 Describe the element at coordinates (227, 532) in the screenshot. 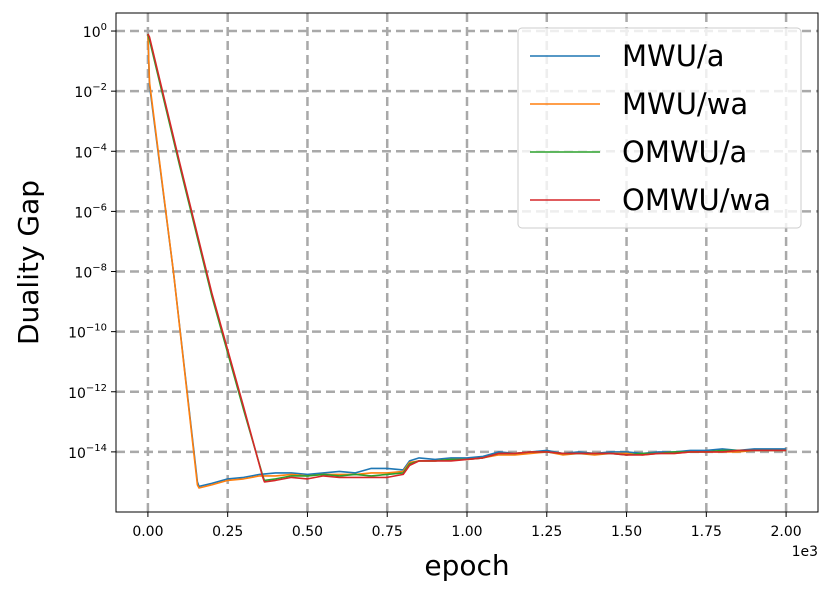

I see `x-tick-label: 0.25` at that location.